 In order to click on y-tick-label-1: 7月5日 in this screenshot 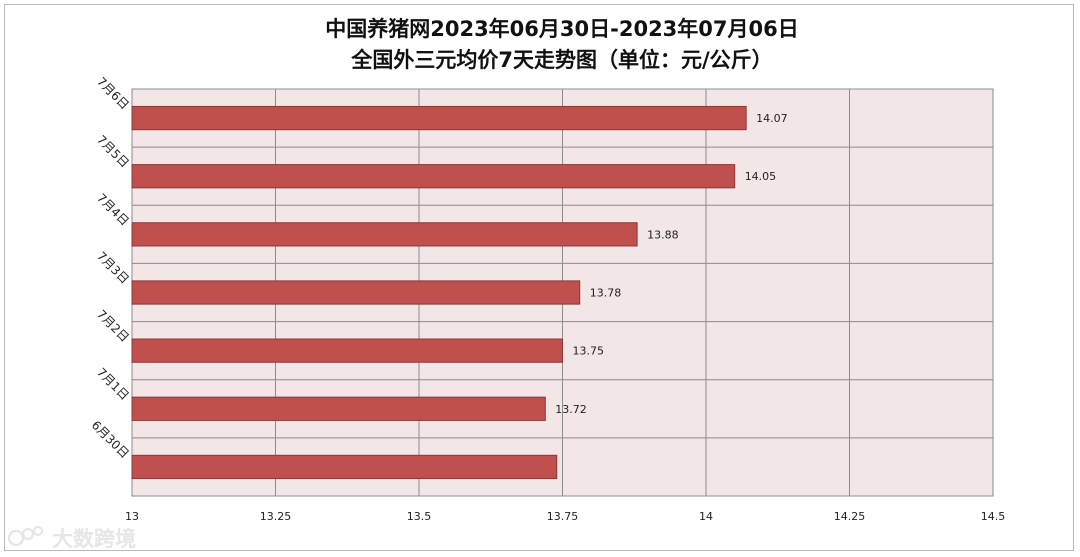, I will do `click(113, 152)`.